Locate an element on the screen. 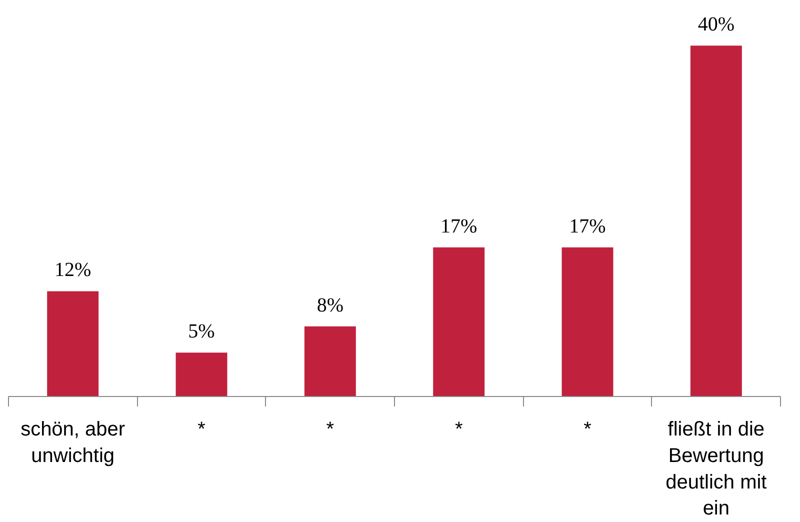  x-tick-label: fließt in die Bewertung deutlich mit ein is located at coordinates (717, 469).